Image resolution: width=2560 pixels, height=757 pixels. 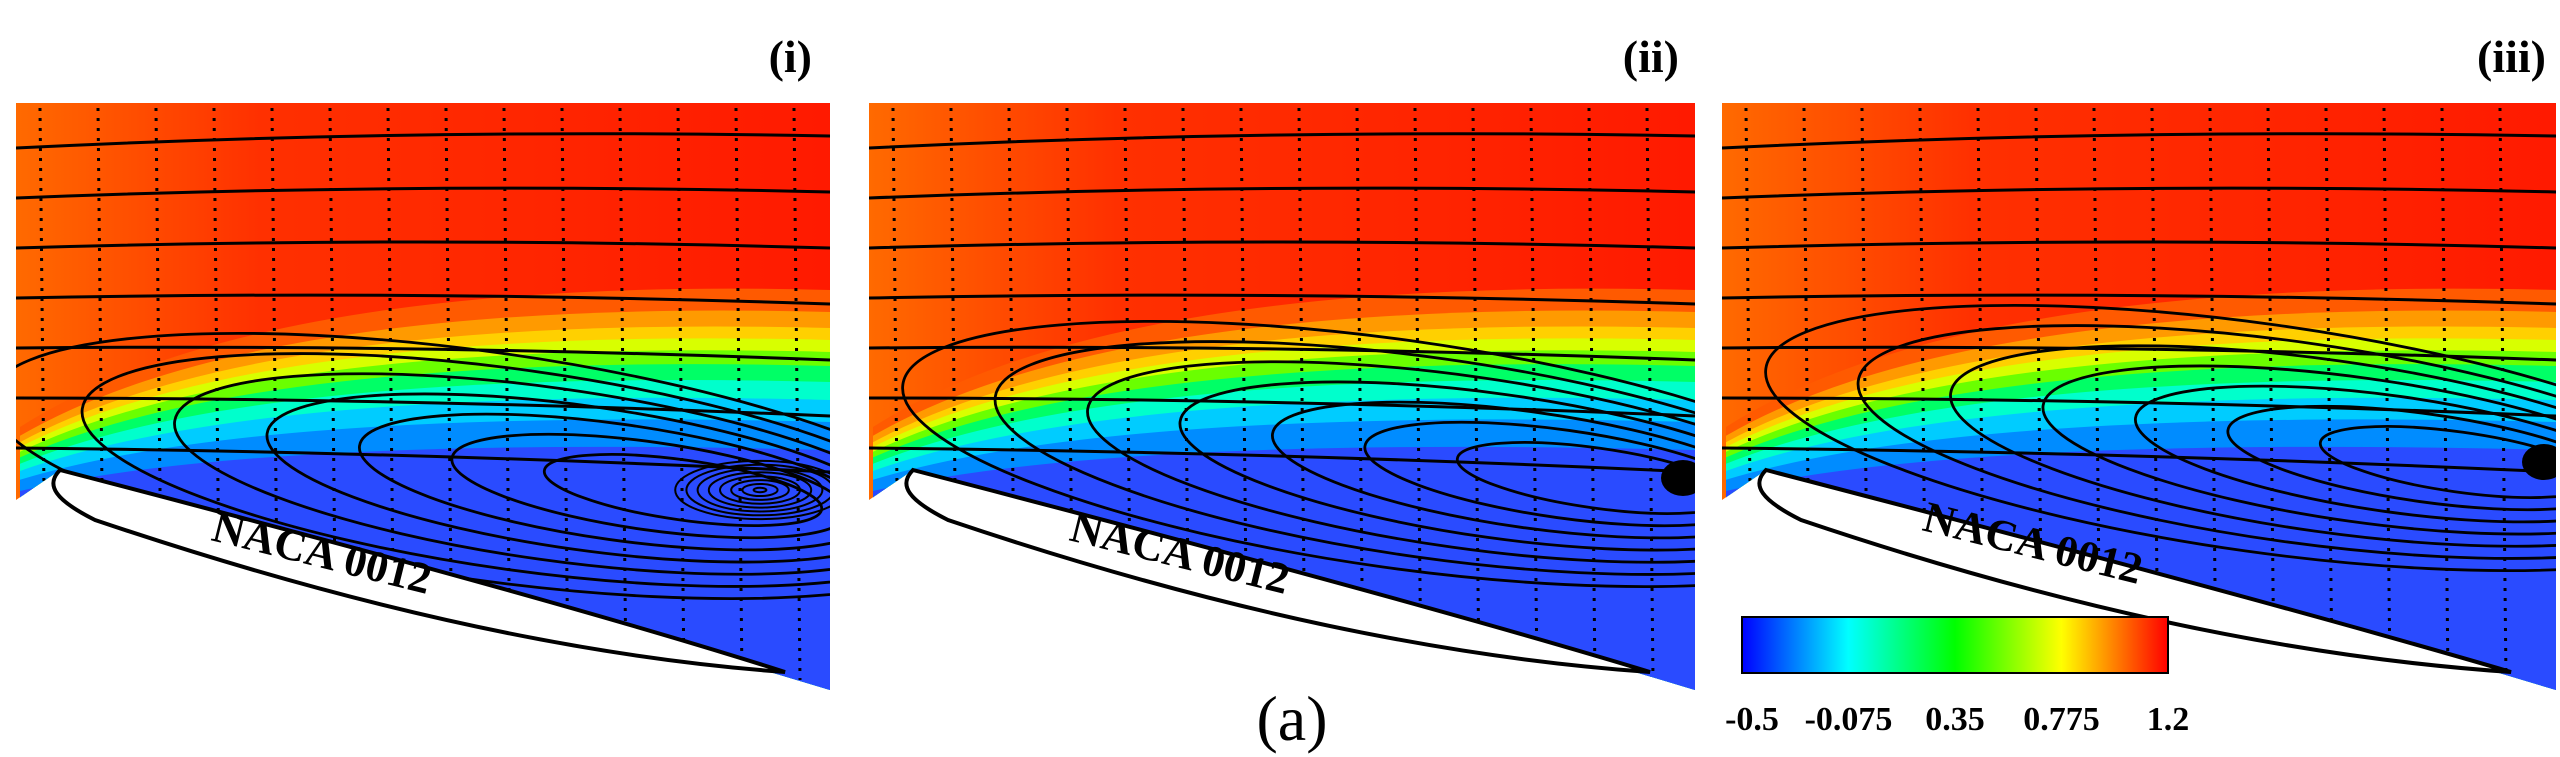 I want to click on colorbar: -0.5 -0.075 0.35 0.775 1.2, so click(x=1957, y=677).